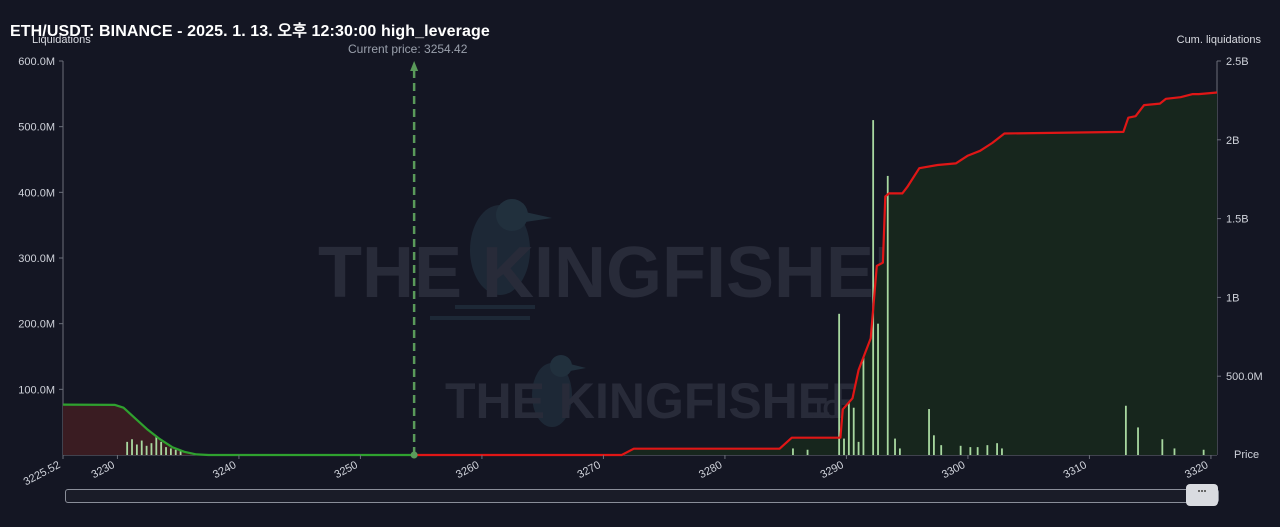  What do you see at coordinates (491, 259) in the screenshot?
I see `kingfisher-logo-icon` at bounding box center [491, 259].